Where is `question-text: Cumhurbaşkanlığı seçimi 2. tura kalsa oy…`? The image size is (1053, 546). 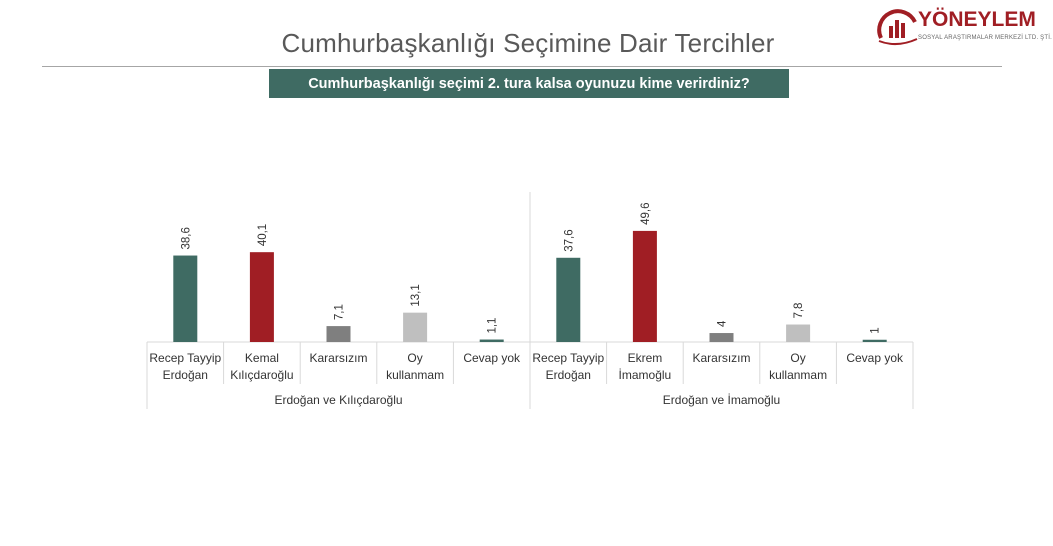 question-text: Cumhurbaşkanlığı seçimi 2. tura kalsa oy… is located at coordinates (529, 83).